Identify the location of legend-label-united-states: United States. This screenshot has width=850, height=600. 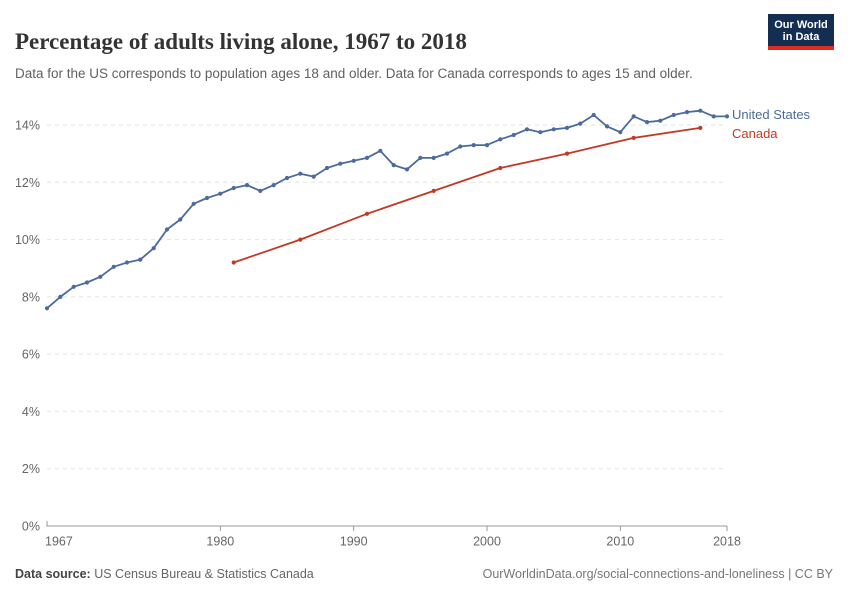
(771, 114).